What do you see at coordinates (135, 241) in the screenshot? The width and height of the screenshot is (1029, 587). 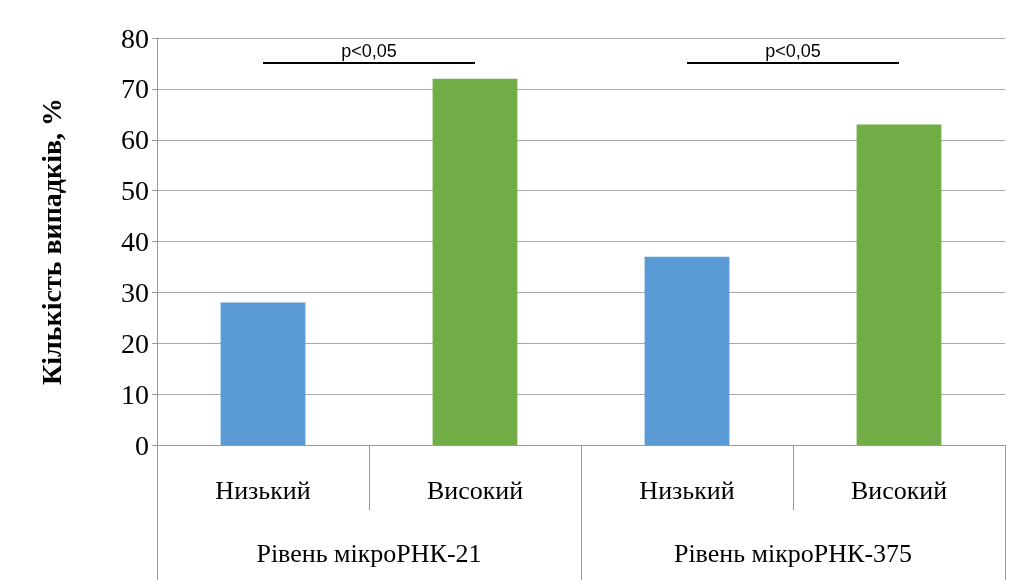 I see `y-tick-label: 40` at bounding box center [135, 241].